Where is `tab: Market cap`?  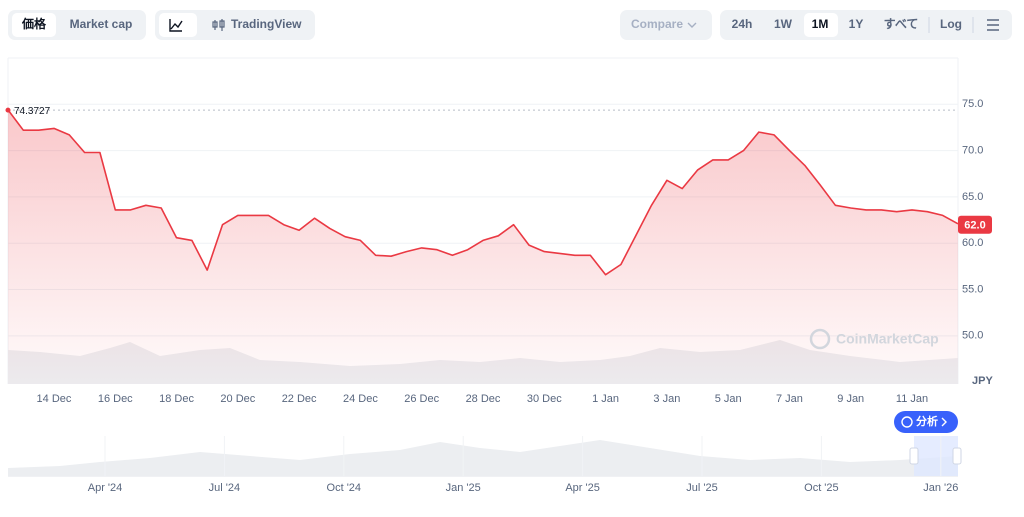 tab: Market cap is located at coordinates (101, 24).